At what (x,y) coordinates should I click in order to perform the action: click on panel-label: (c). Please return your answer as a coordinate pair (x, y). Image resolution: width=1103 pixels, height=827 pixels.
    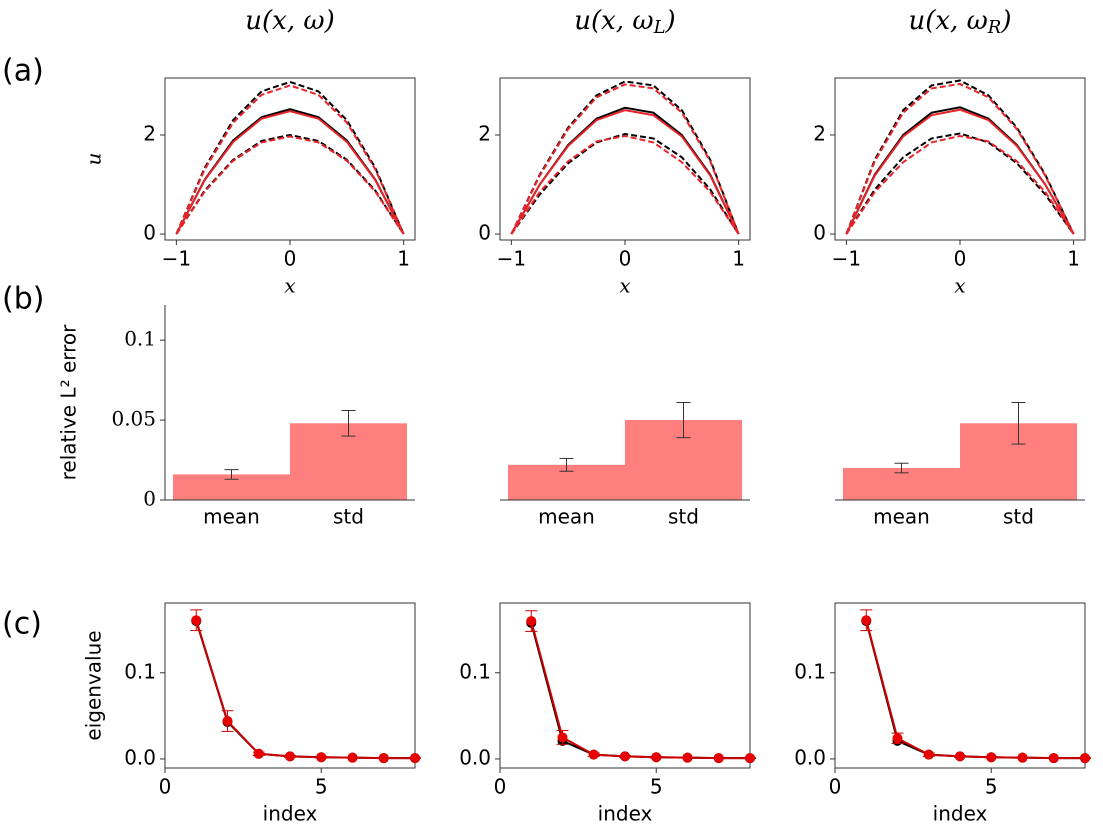
    Looking at the image, I should click on (22, 624).